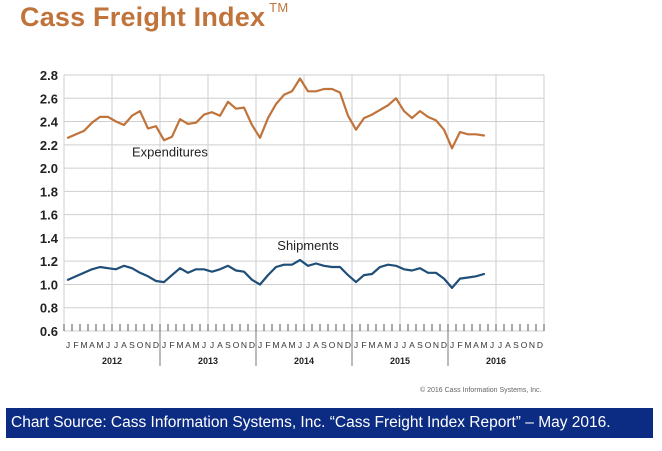  I want to click on y-tick-label: 1.2, so click(49, 261).